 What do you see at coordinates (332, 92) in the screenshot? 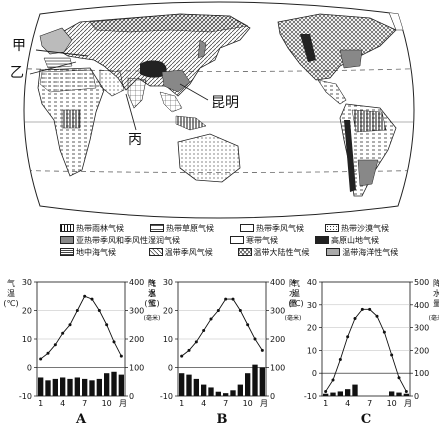
I see `central-america` at bounding box center [332, 92].